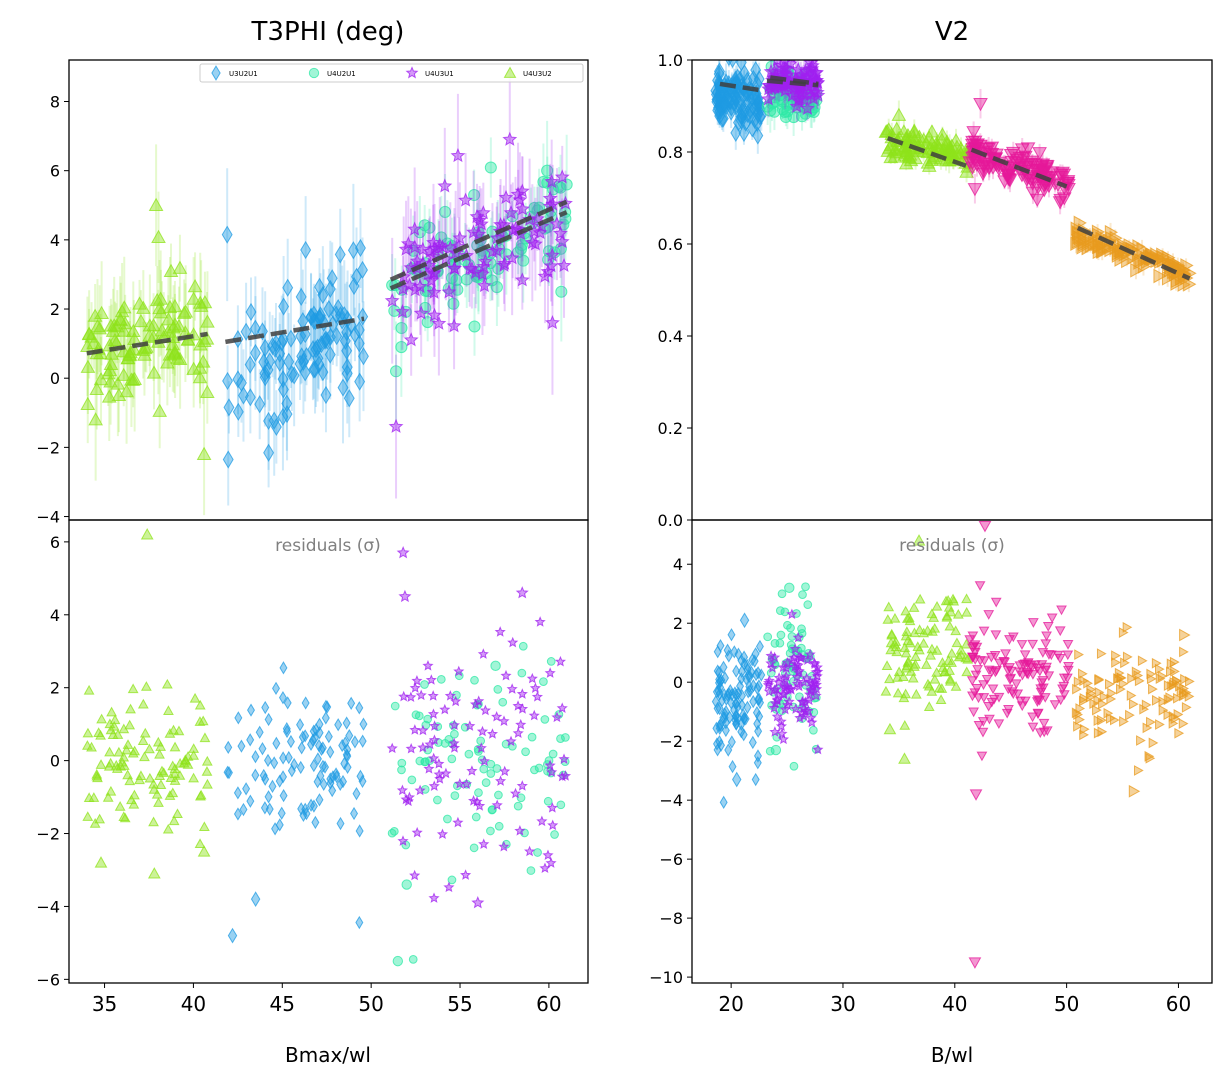 The width and height of the screenshot is (1225, 1075). I want to click on y-tick-label: −2, so click(48, 447).